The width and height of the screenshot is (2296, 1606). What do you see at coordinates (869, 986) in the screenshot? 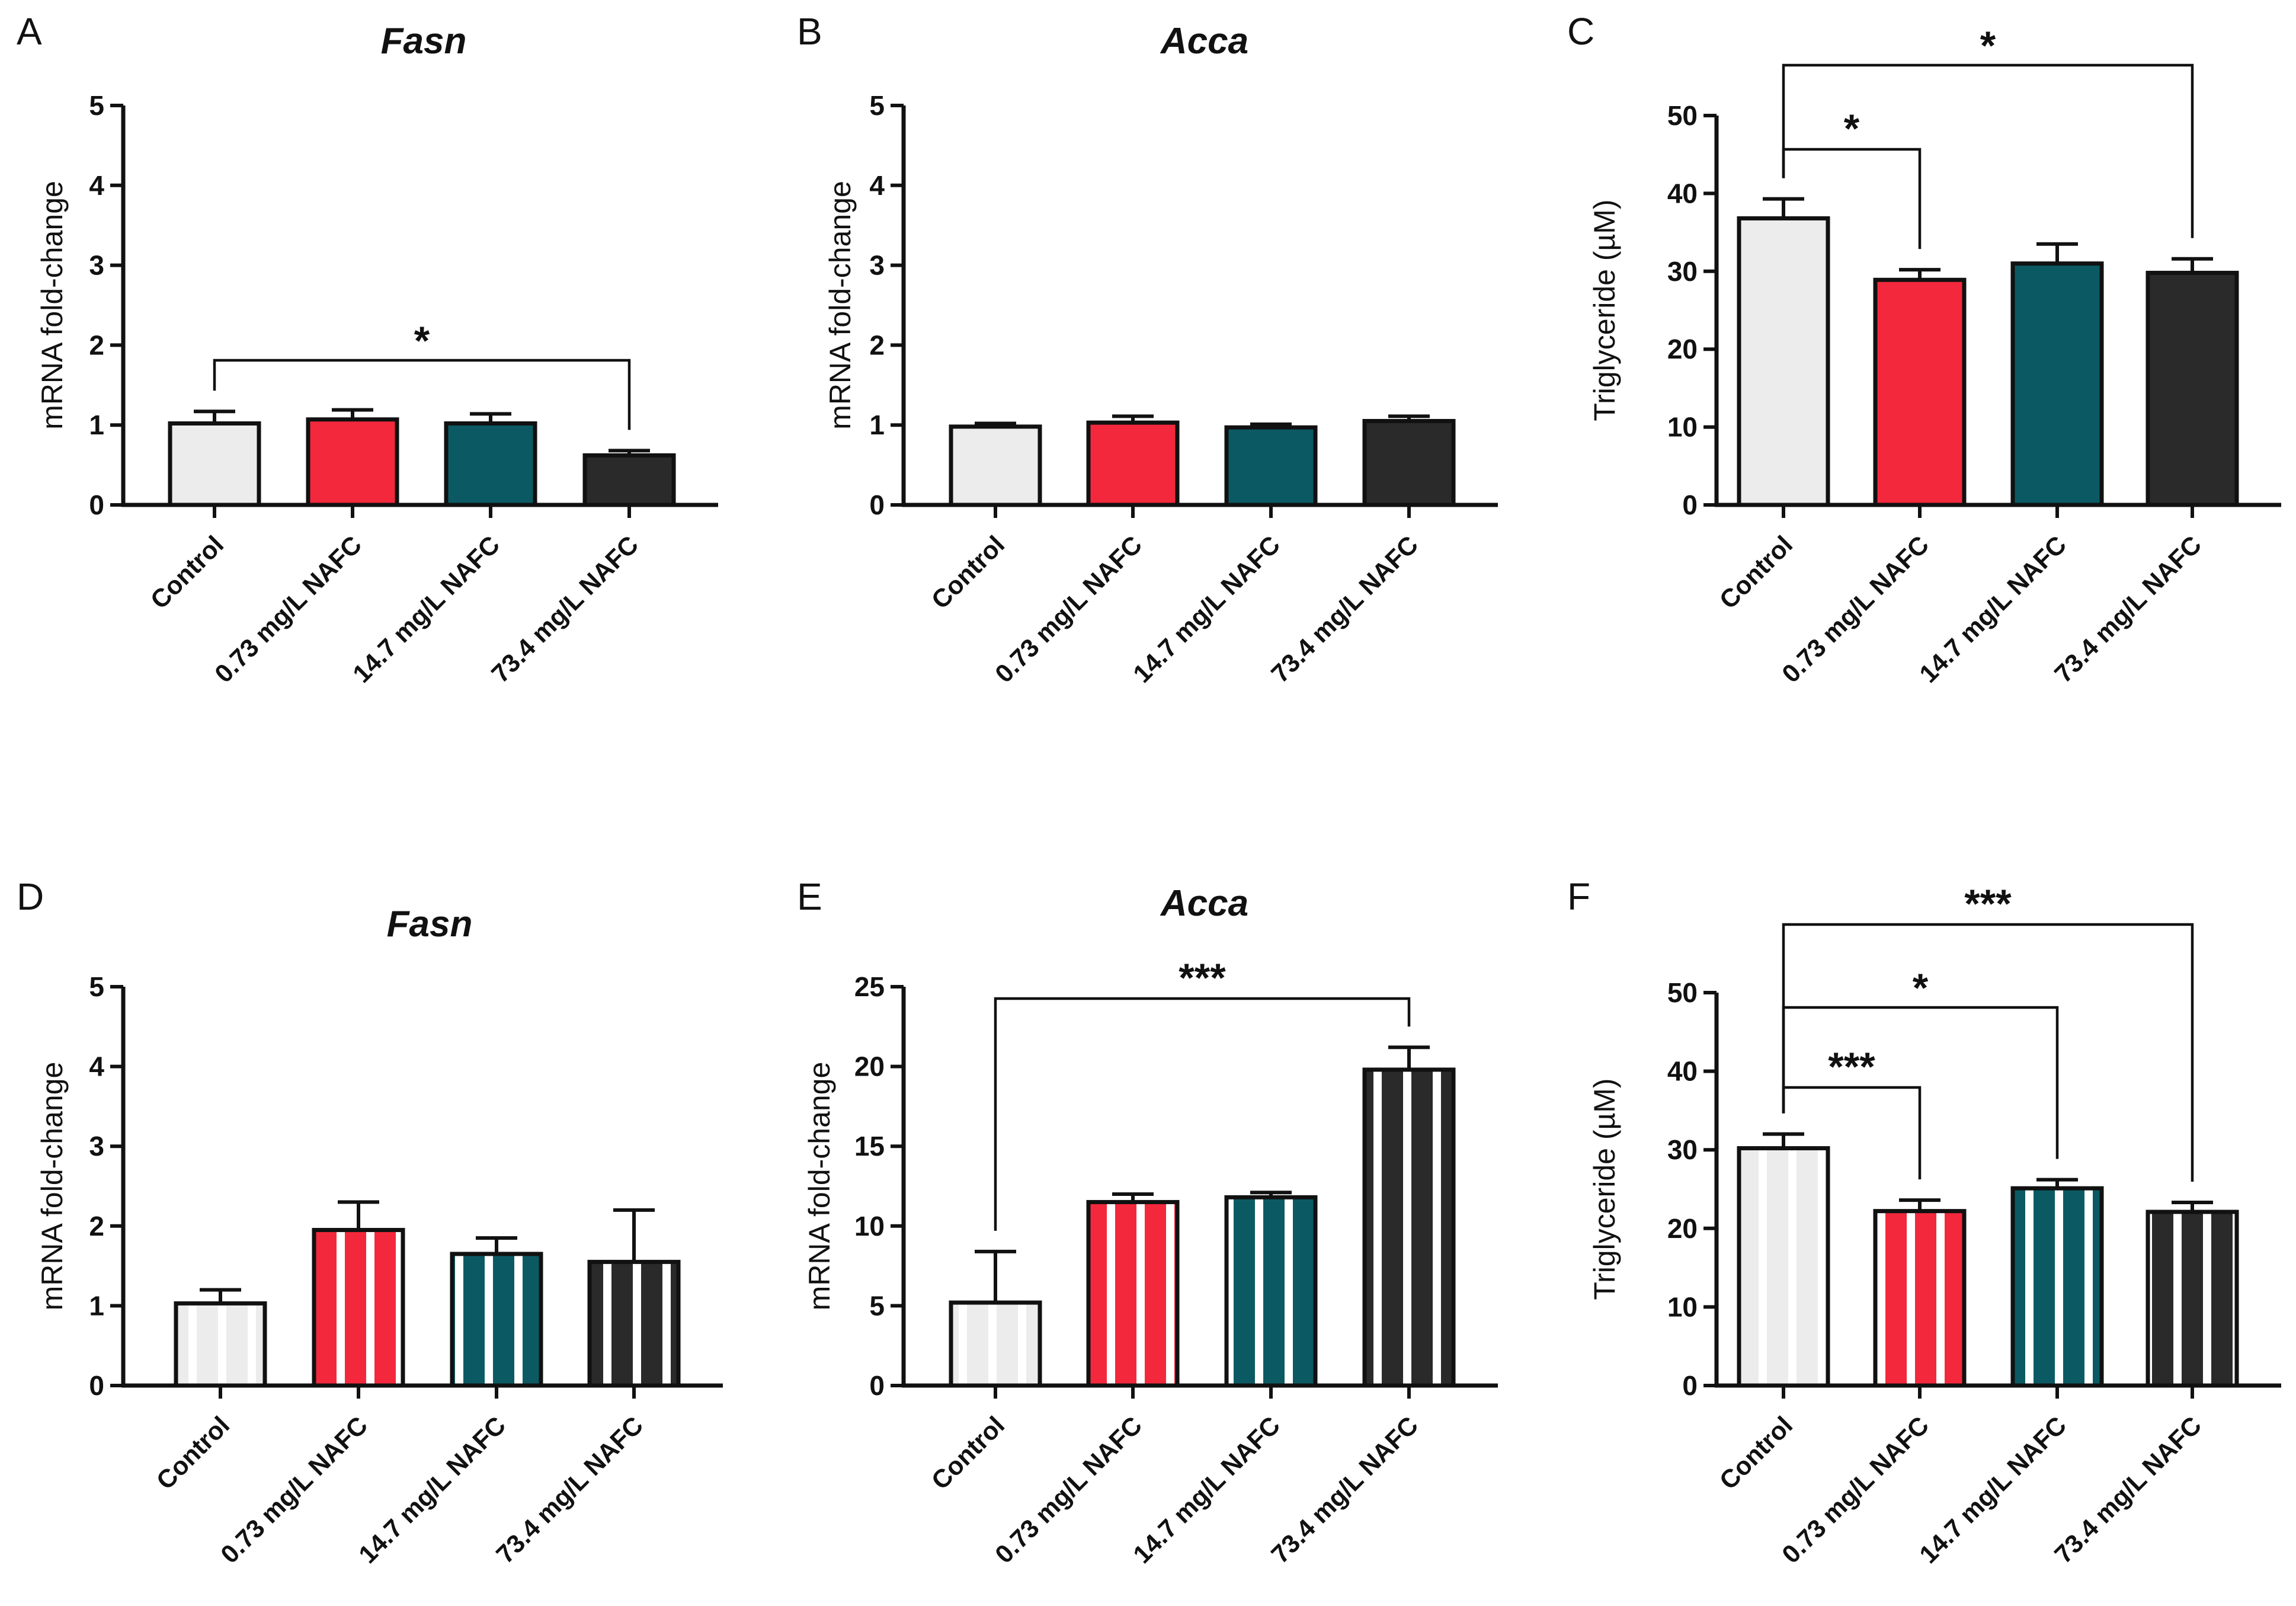
I see `y-tick-label: 25` at bounding box center [869, 986].